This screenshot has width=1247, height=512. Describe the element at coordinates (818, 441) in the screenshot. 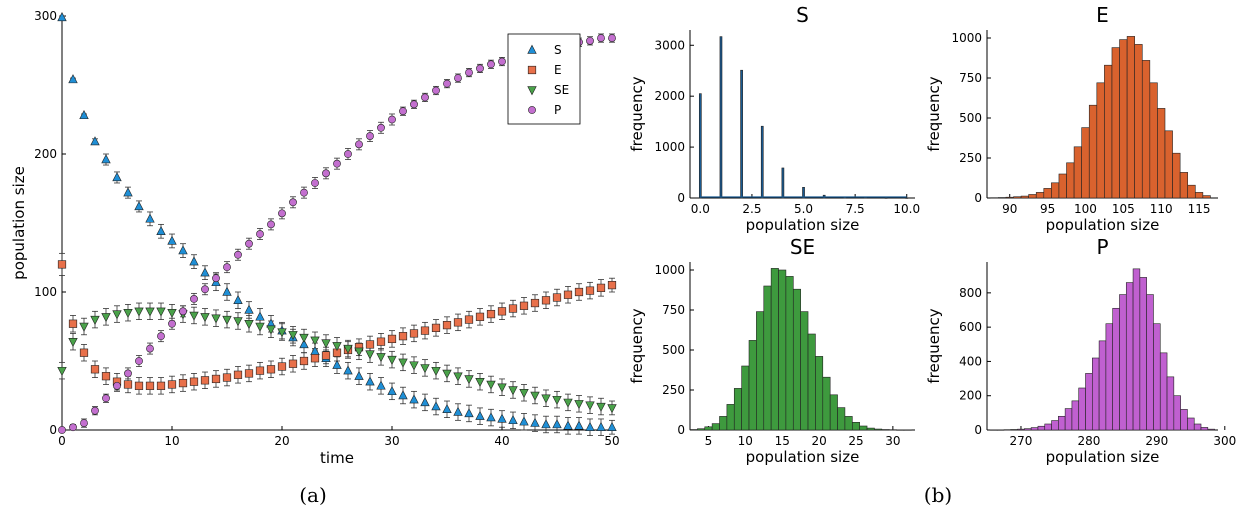

I see `x-tick-label: 20` at that location.